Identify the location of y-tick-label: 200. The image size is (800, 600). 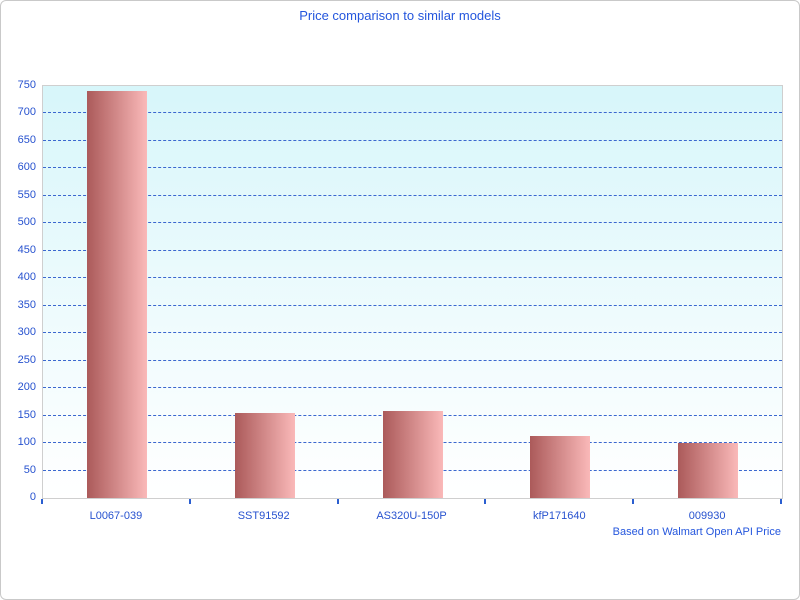
(26, 387).